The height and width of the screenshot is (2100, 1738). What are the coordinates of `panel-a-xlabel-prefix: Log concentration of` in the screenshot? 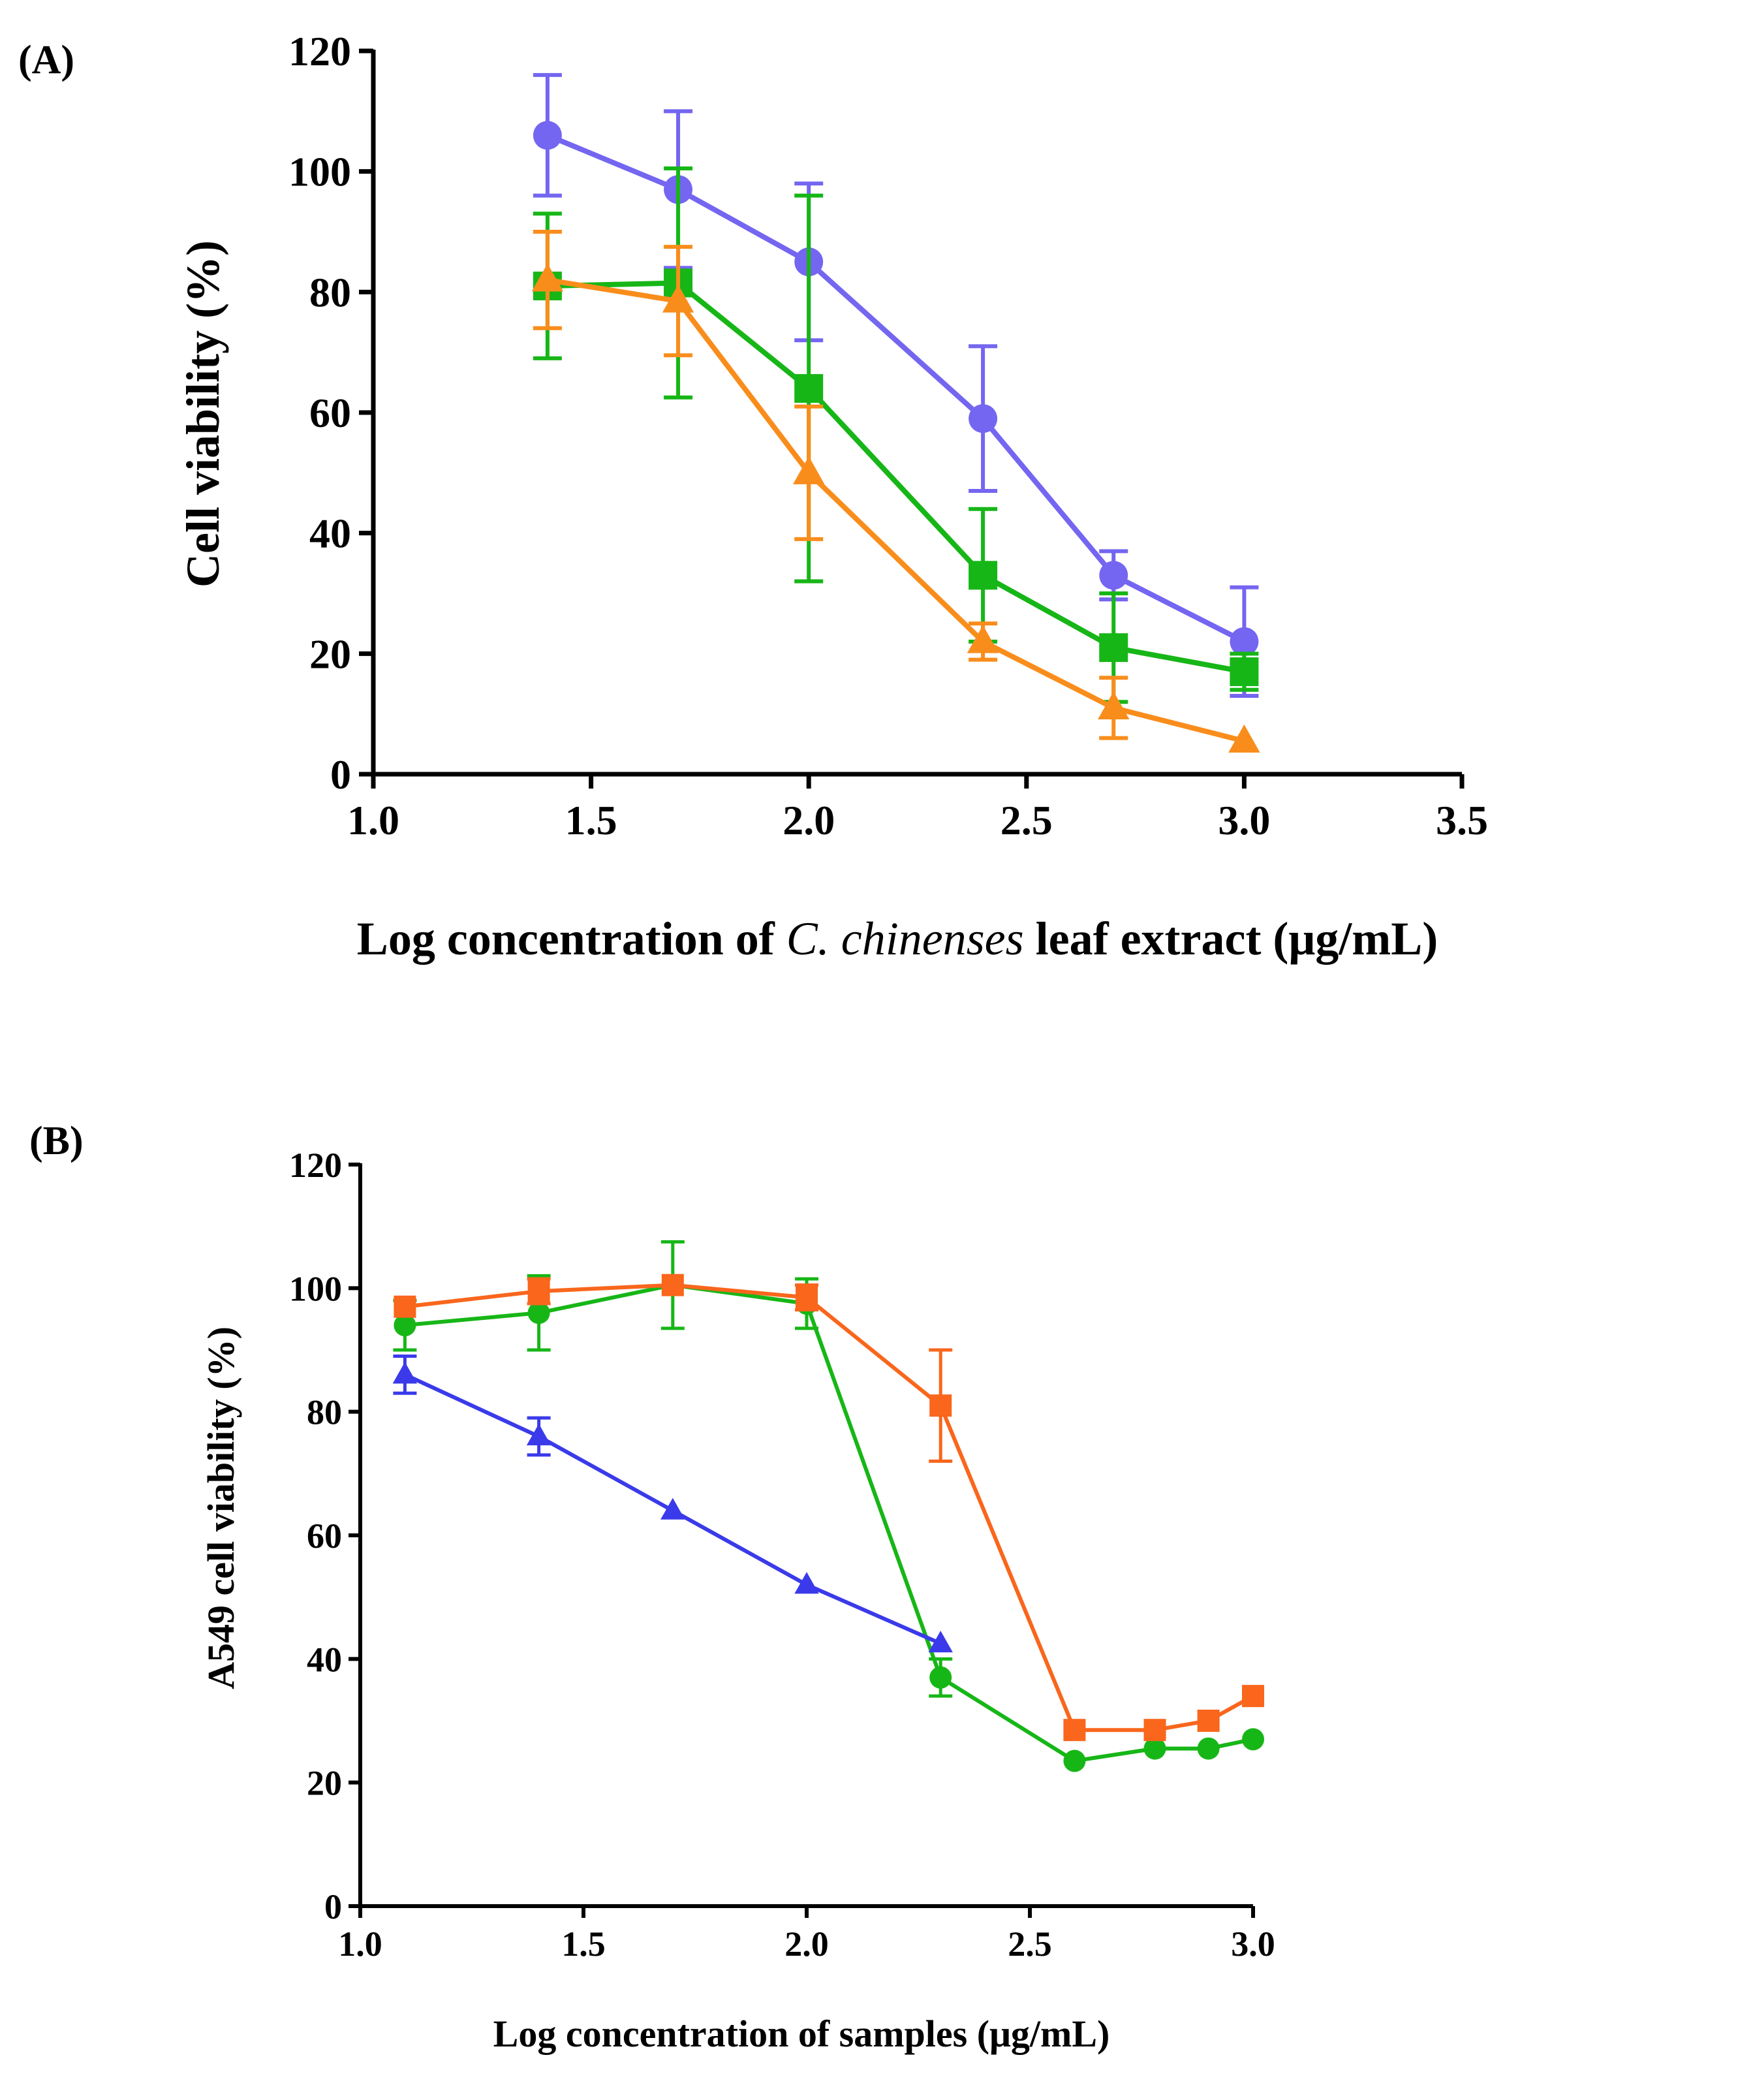 It's located at (571, 939).